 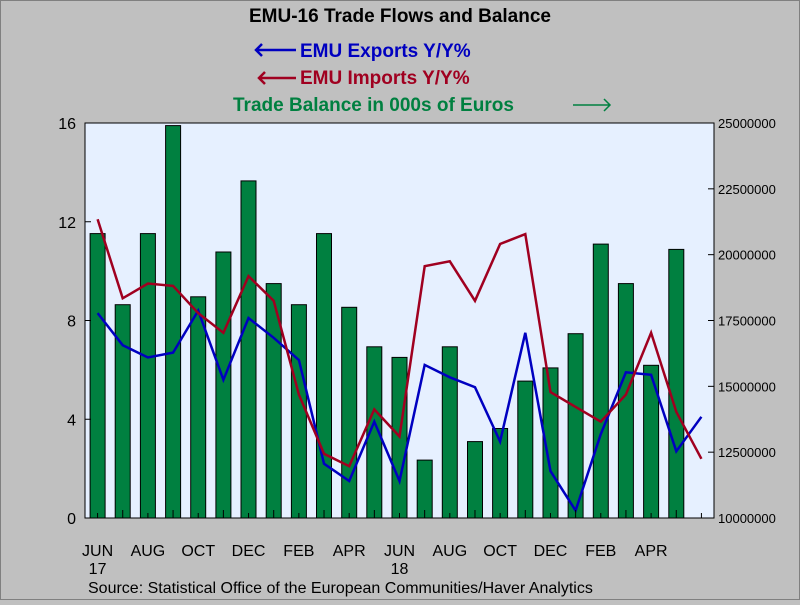 I want to click on left-axis-tick-label: 12, so click(x=67, y=223).